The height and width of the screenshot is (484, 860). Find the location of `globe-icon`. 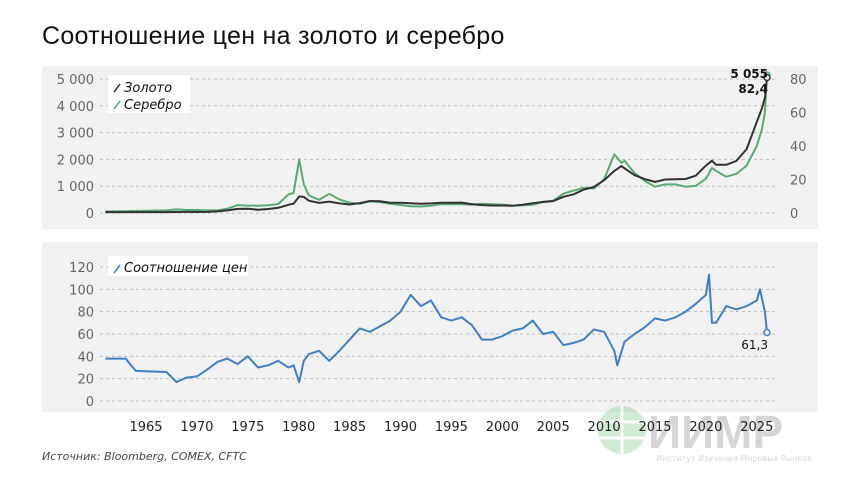

globe-icon is located at coordinates (622, 430).